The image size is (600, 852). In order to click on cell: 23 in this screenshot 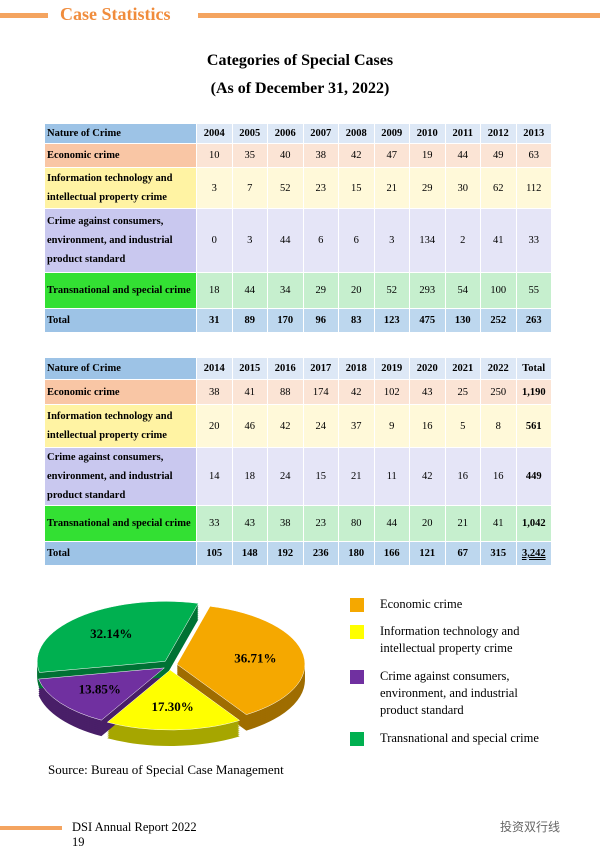, I will do `click(320, 188)`.